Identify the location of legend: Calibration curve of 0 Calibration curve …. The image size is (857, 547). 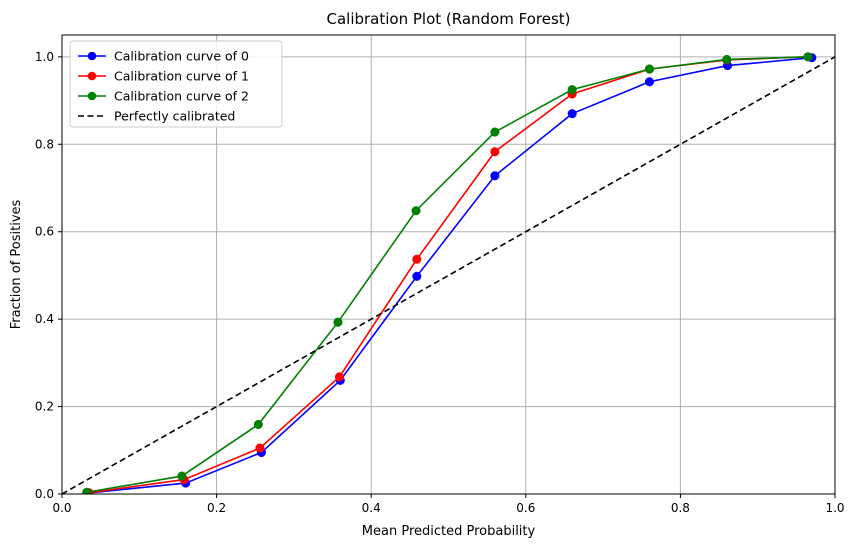
(176, 84).